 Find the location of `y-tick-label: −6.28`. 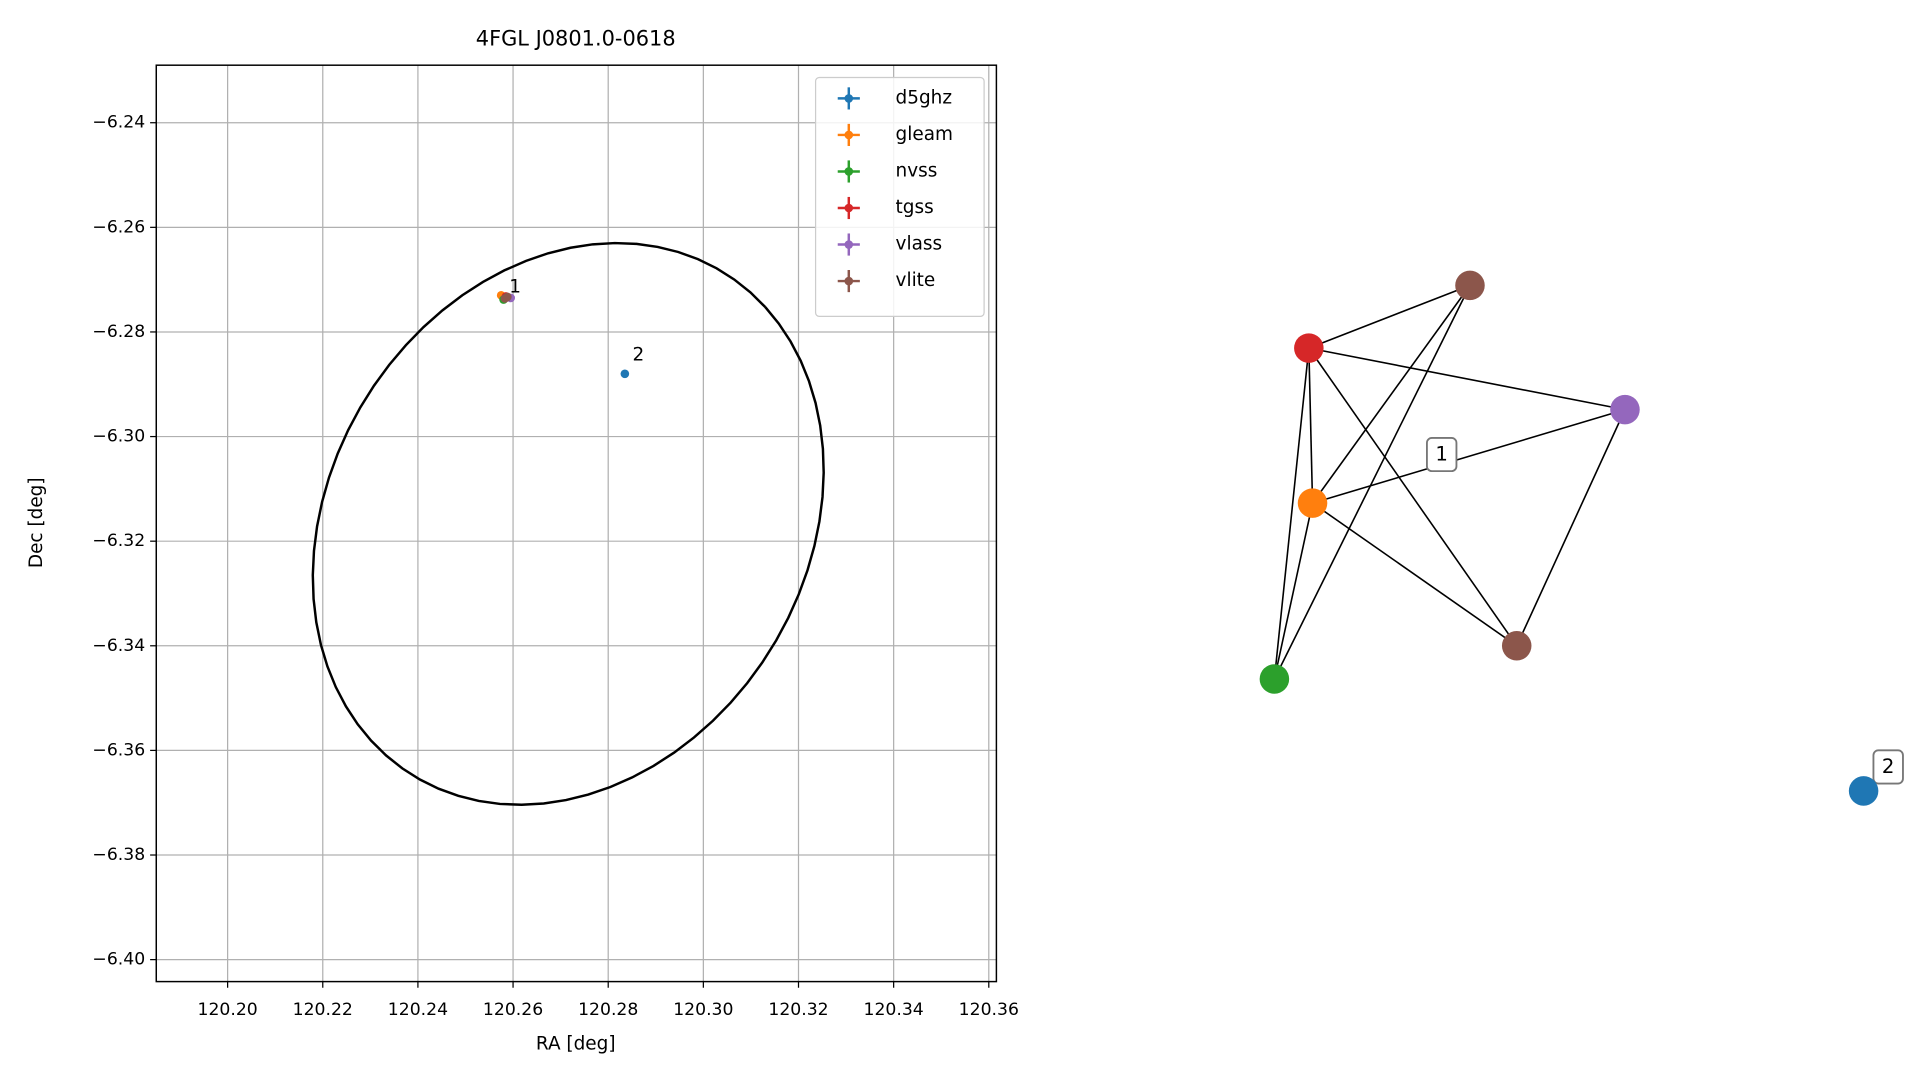

y-tick-label: −6.28 is located at coordinates (118, 332).